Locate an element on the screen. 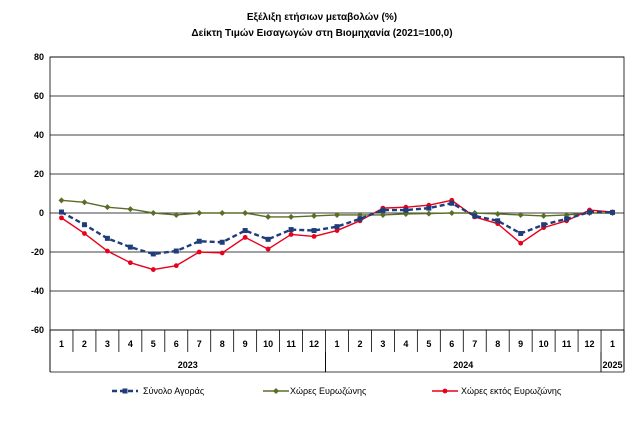 The height and width of the screenshot is (428, 644). legend-label: Χώρες Ευρωζώνης is located at coordinates (328, 391).